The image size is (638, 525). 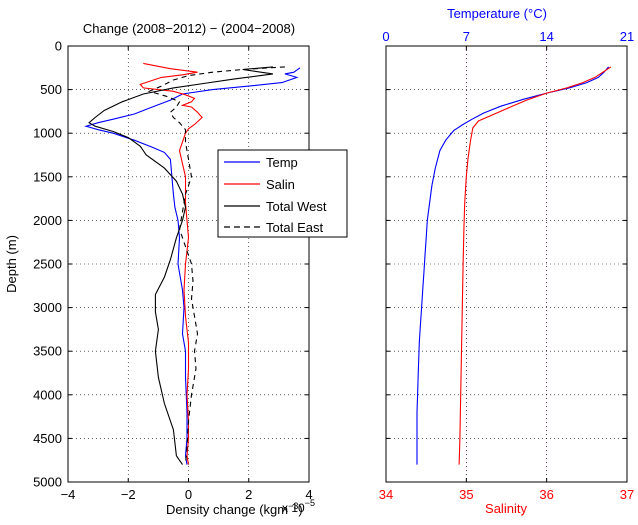 I want to click on right-top-tick-label: 21, so click(x=627, y=36).